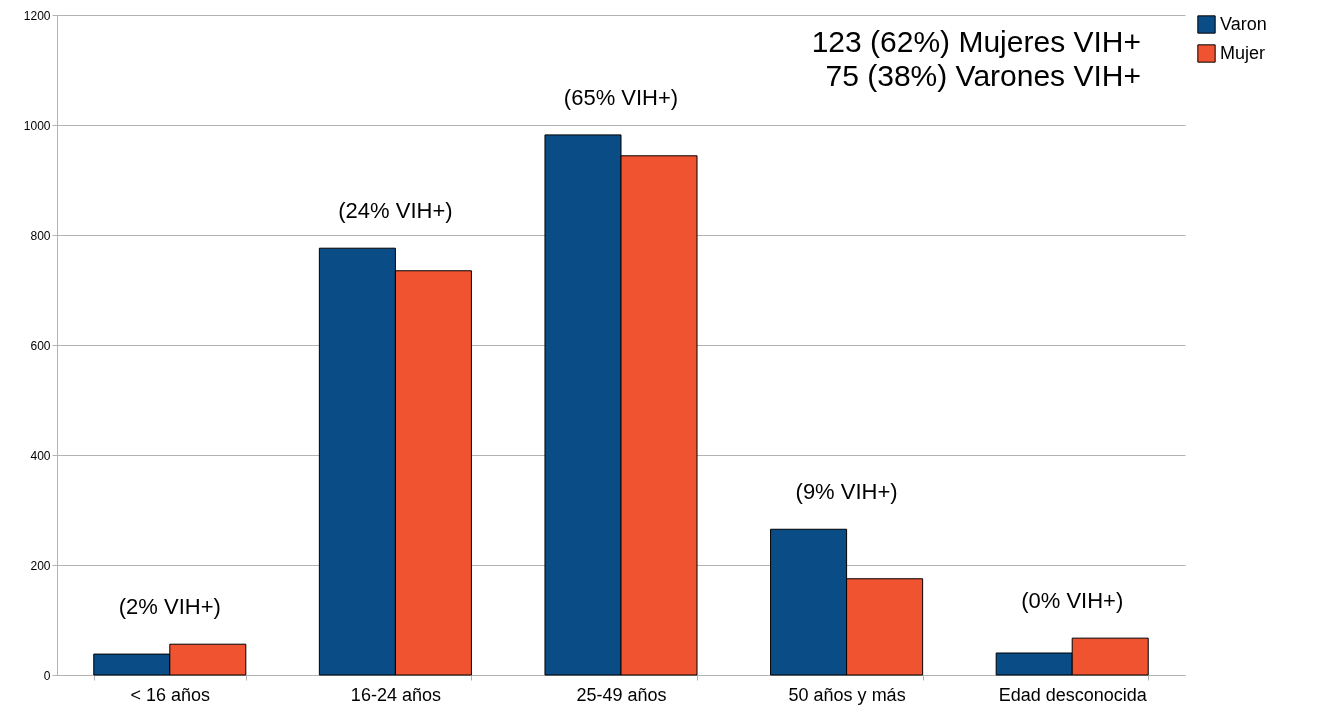 This screenshot has height=718, width=1332. What do you see at coordinates (40, 235) in the screenshot?
I see `y-tick-label: 800` at bounding box center [40, 235].